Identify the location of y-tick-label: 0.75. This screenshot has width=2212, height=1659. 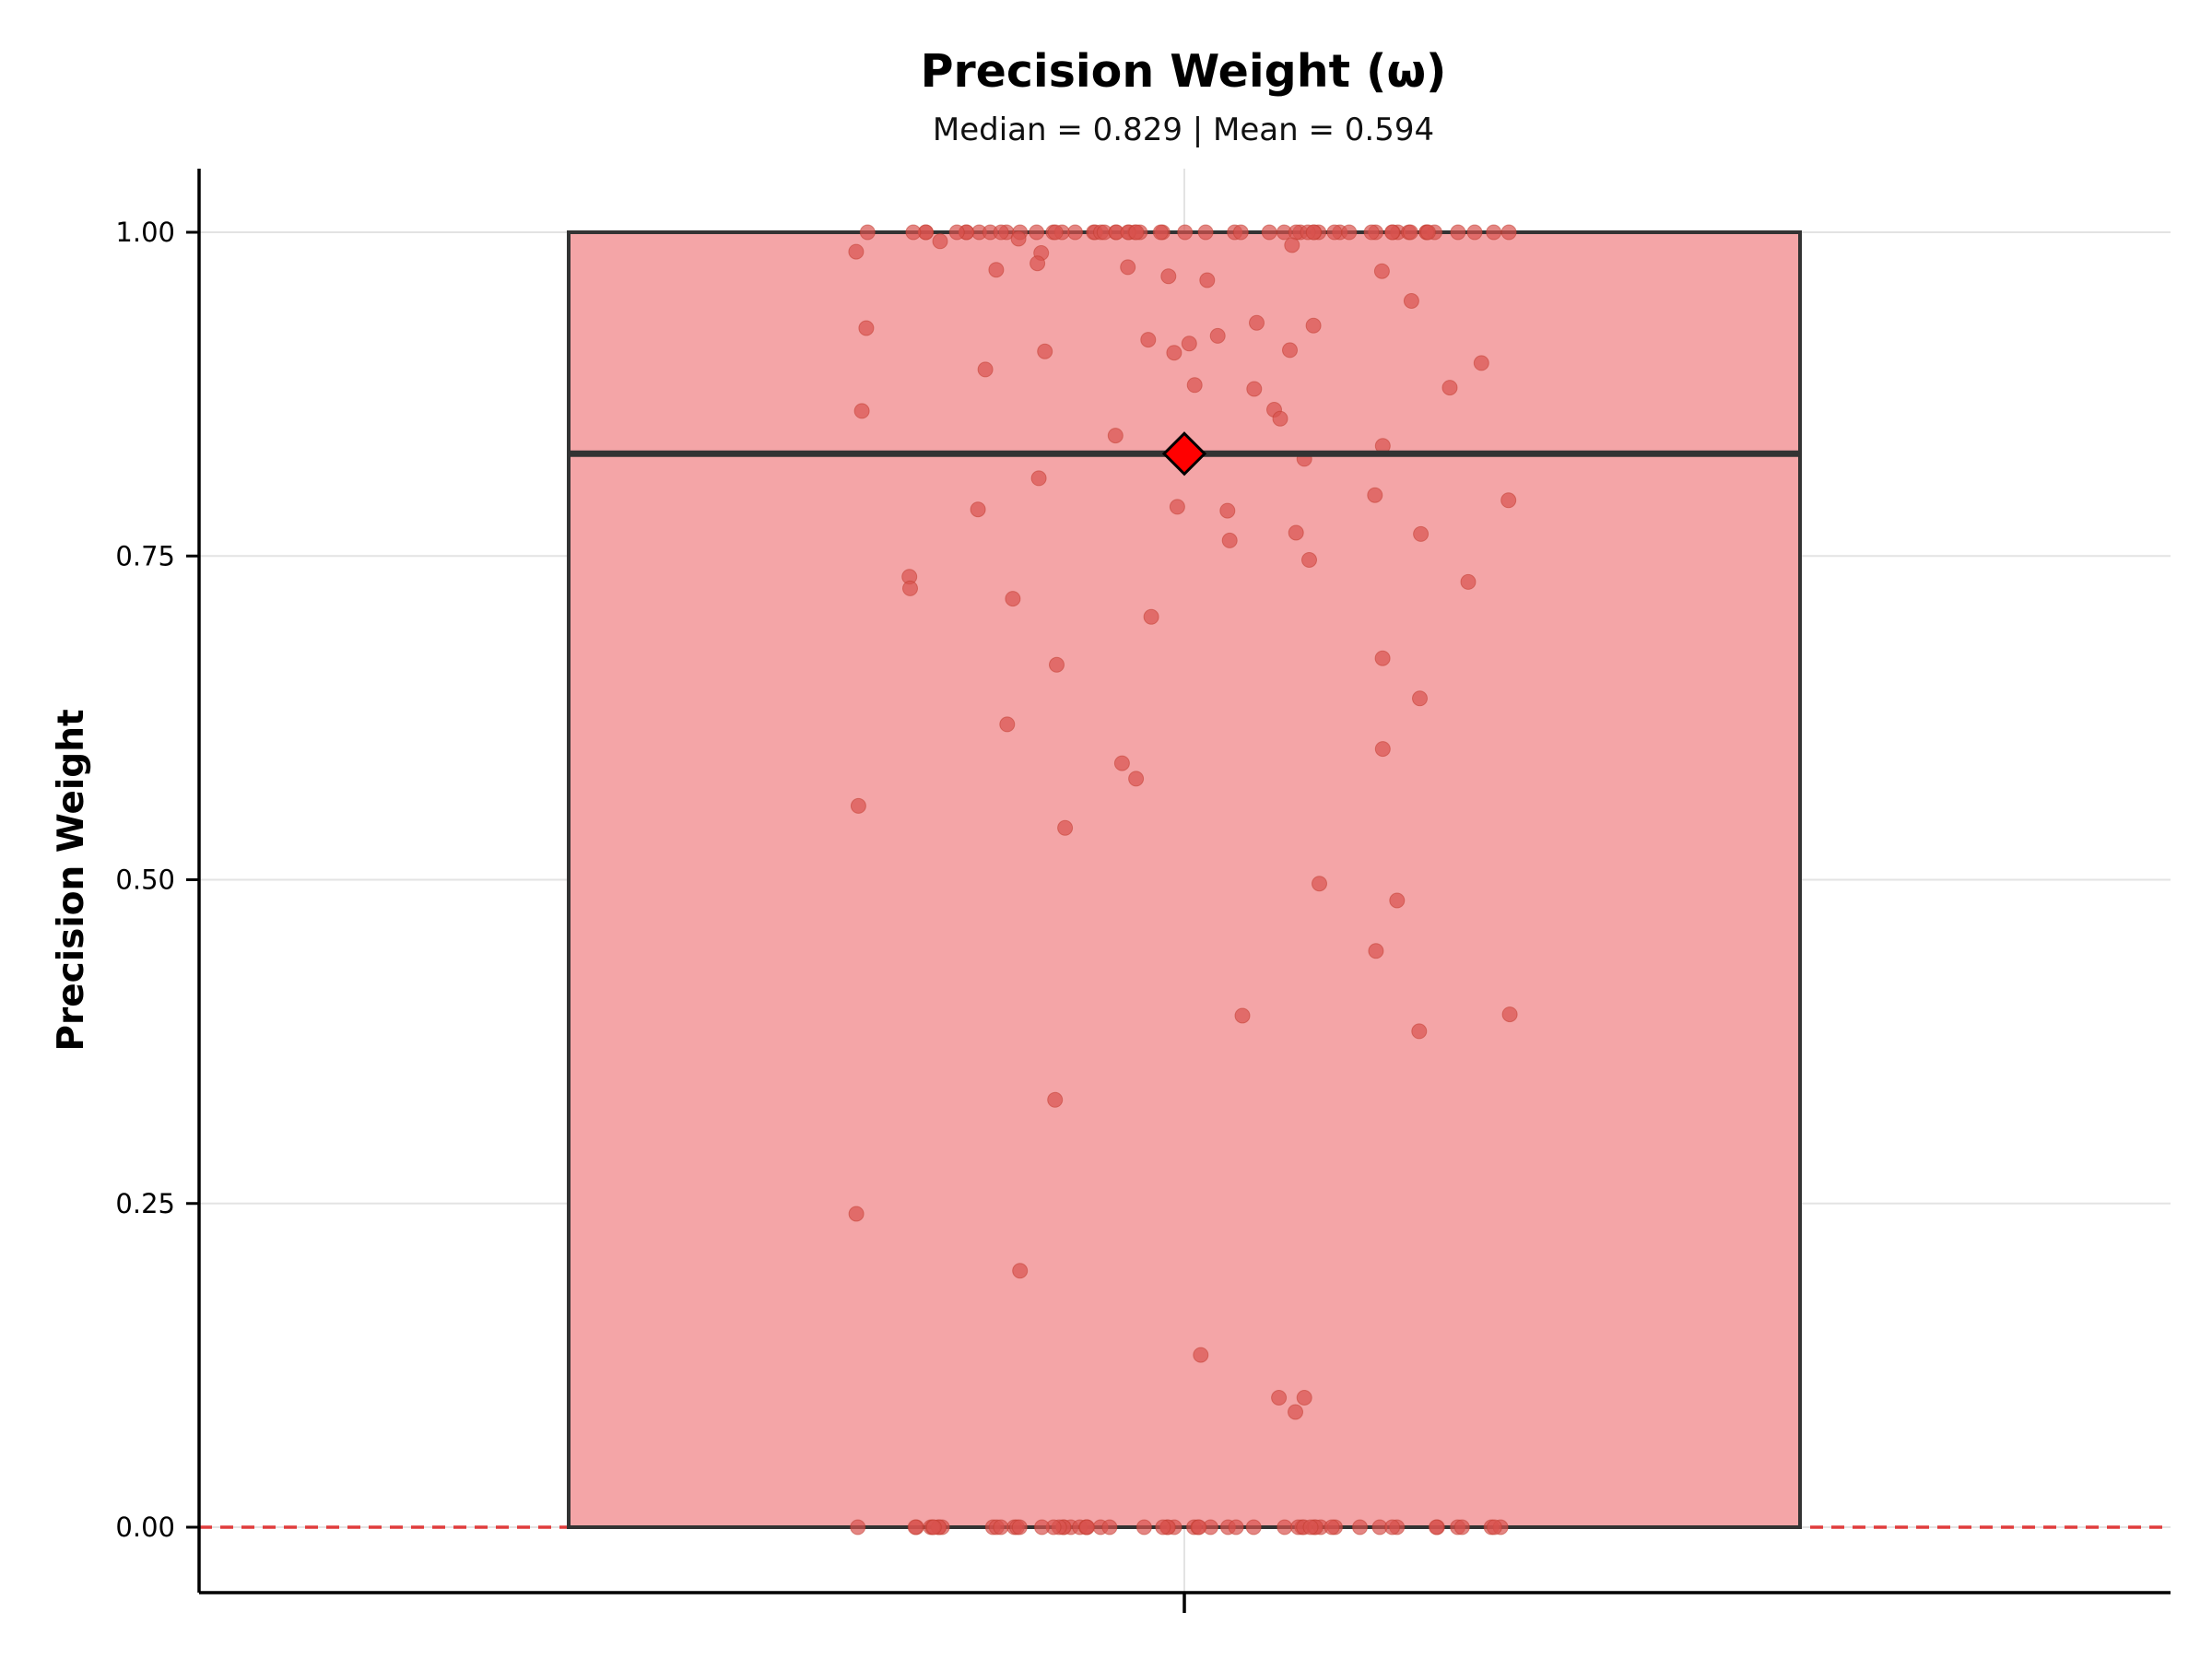
(145, 555).